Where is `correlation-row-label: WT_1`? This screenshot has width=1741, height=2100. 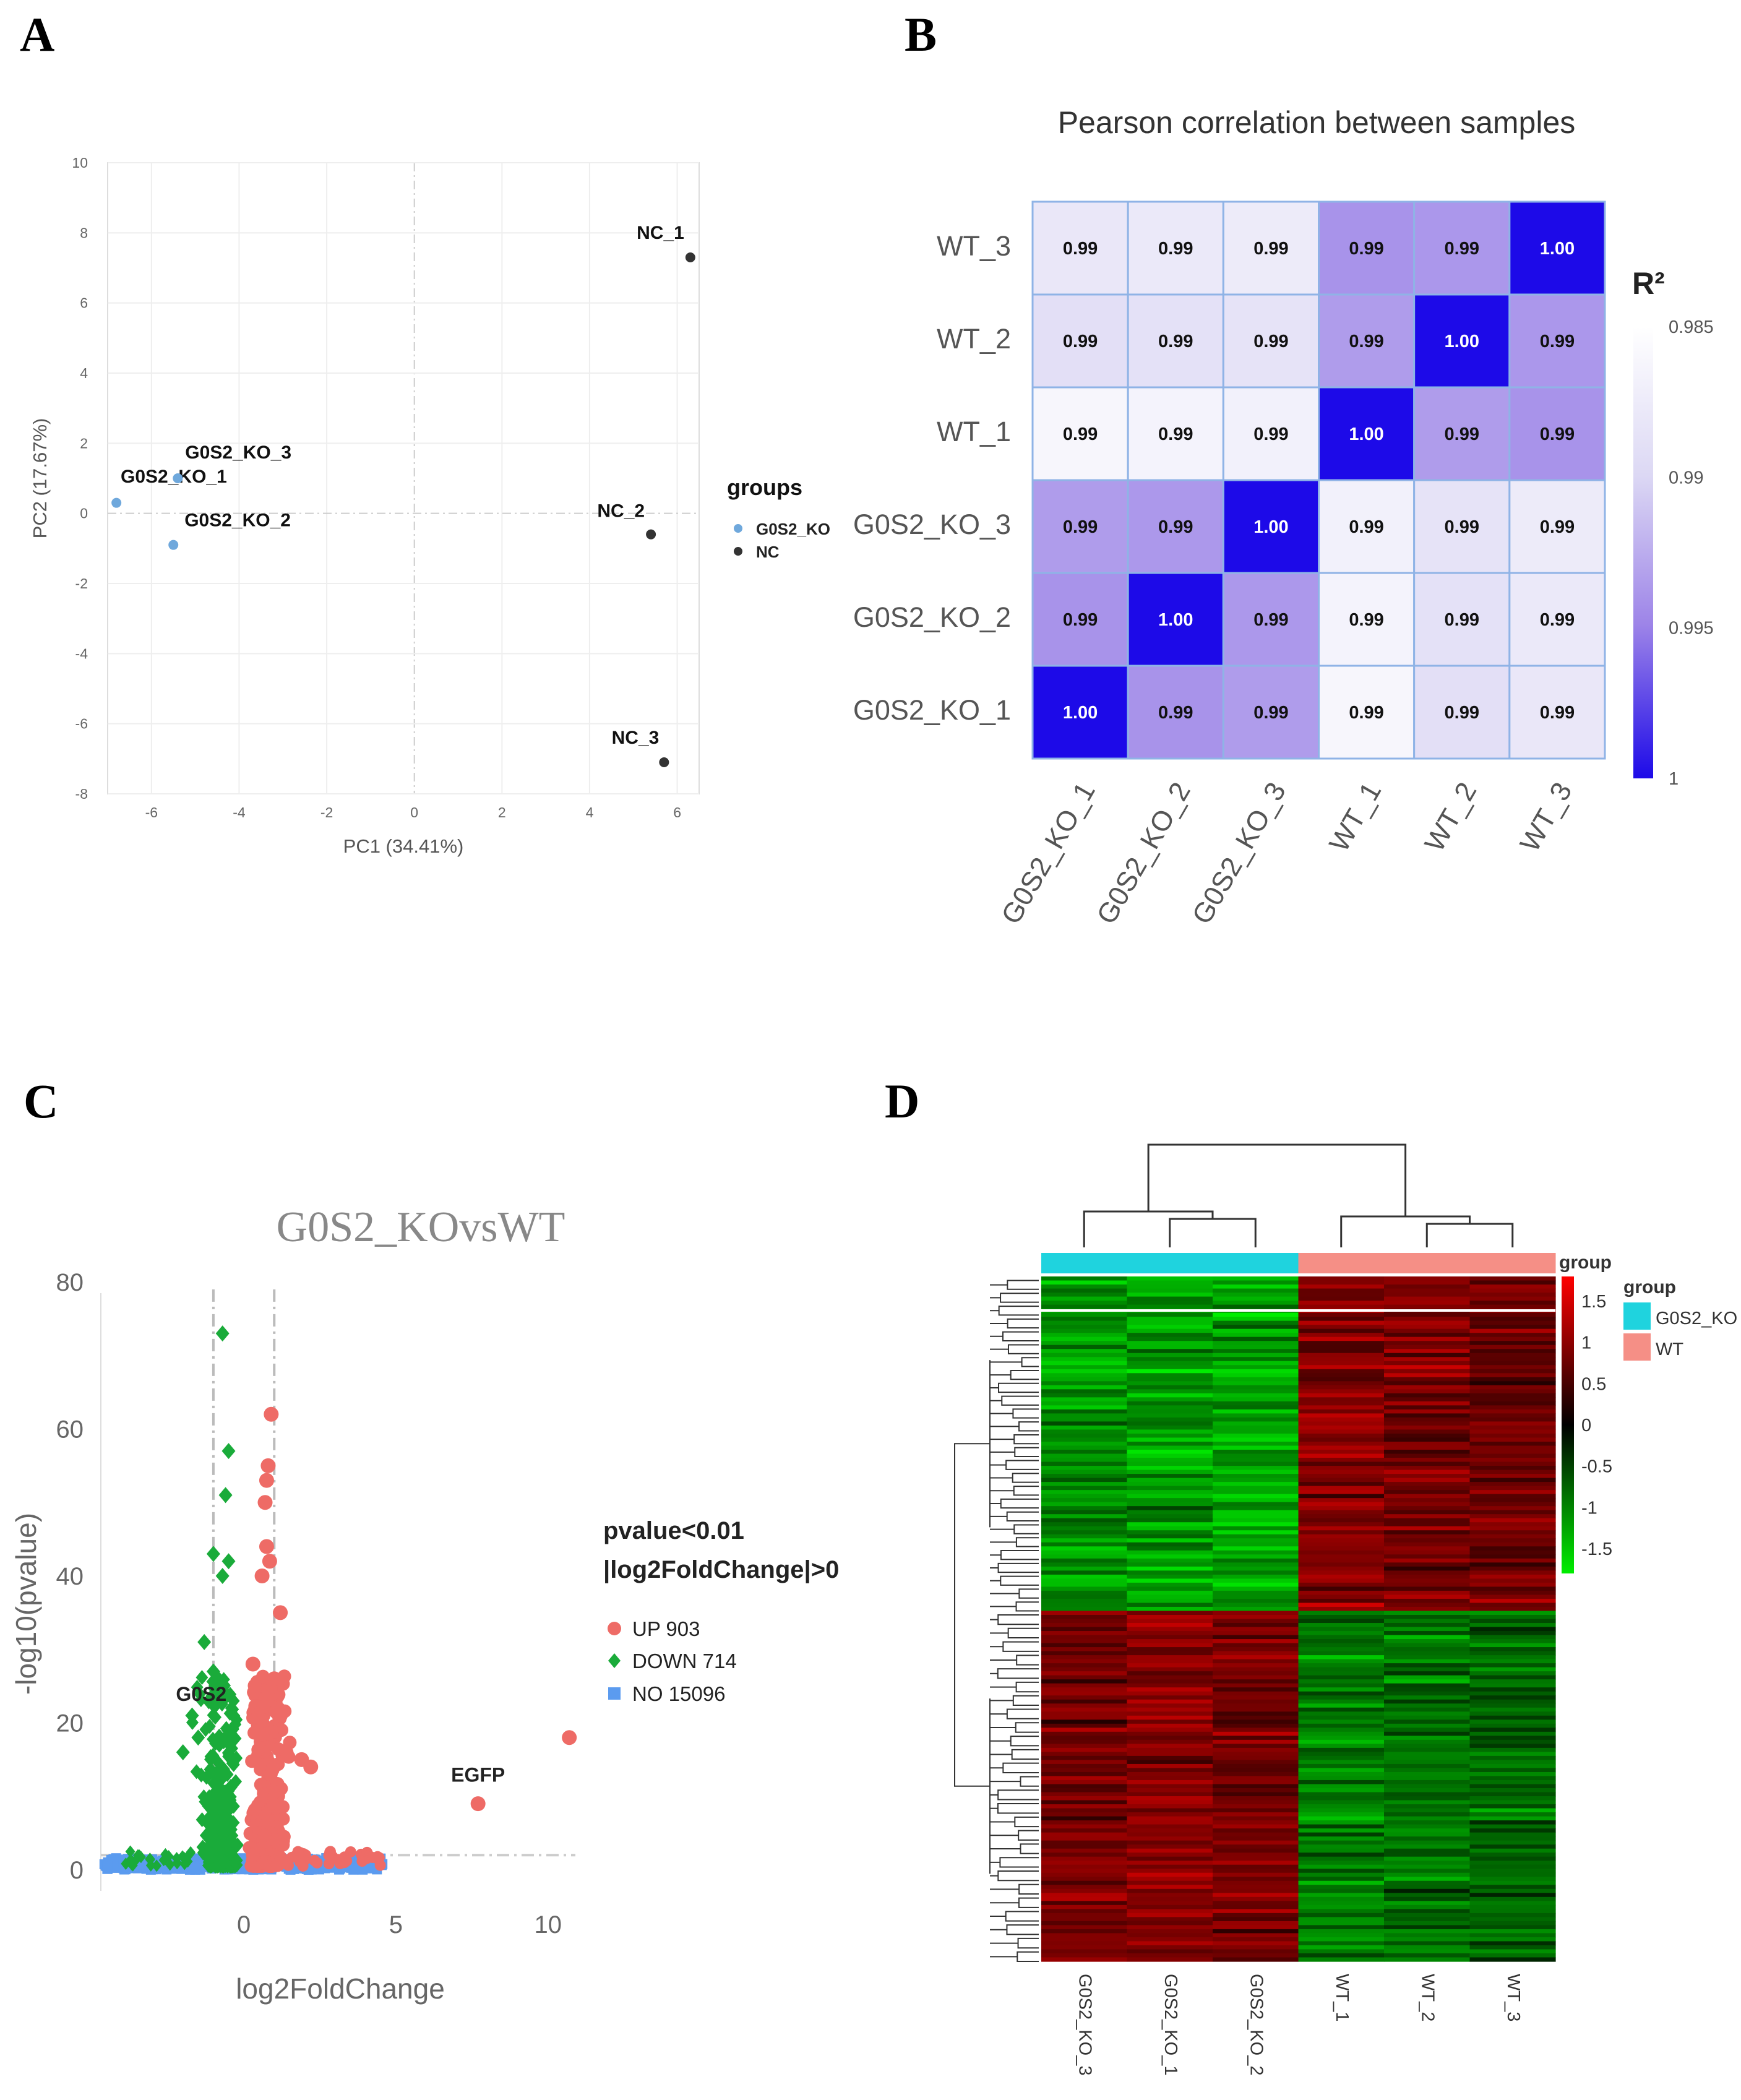
correlation-row-label: WT_1 is located at coordinates (974, 431).